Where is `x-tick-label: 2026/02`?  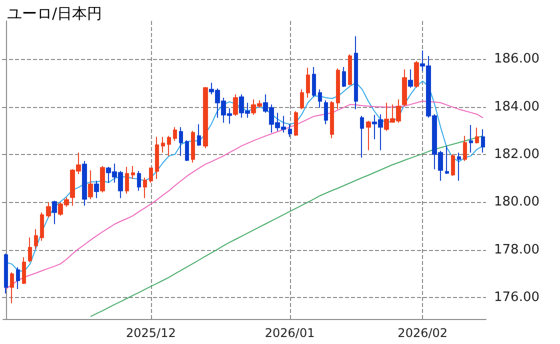 x-tick-label: 2026/02 is located at coordinates (423, 333).